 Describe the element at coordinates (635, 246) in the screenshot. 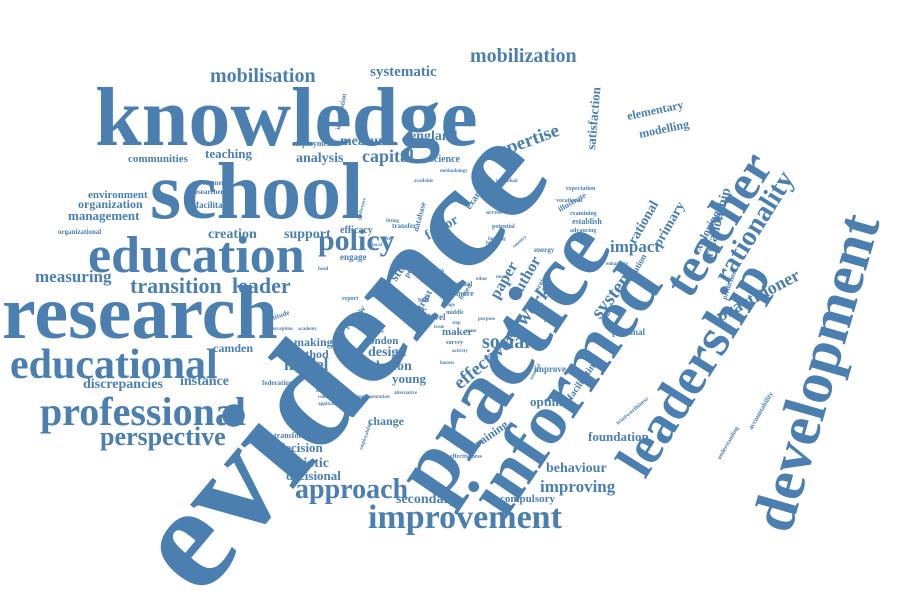

I see `word-impact: impact` at that location.